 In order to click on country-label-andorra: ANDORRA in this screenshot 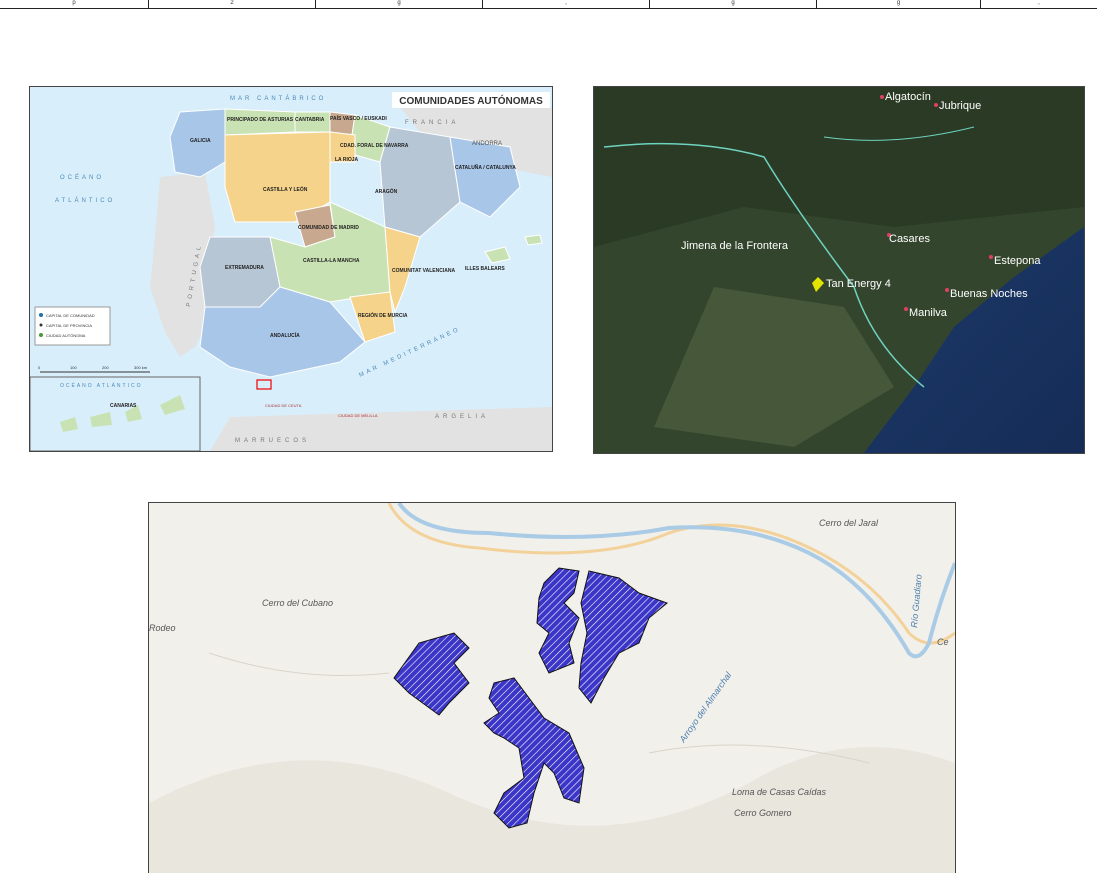, I will do `click(487, 144)`.